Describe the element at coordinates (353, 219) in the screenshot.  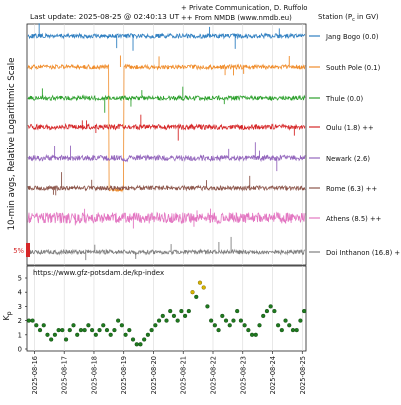
I see `legend-label: Athens (8.5) ++` at that location.